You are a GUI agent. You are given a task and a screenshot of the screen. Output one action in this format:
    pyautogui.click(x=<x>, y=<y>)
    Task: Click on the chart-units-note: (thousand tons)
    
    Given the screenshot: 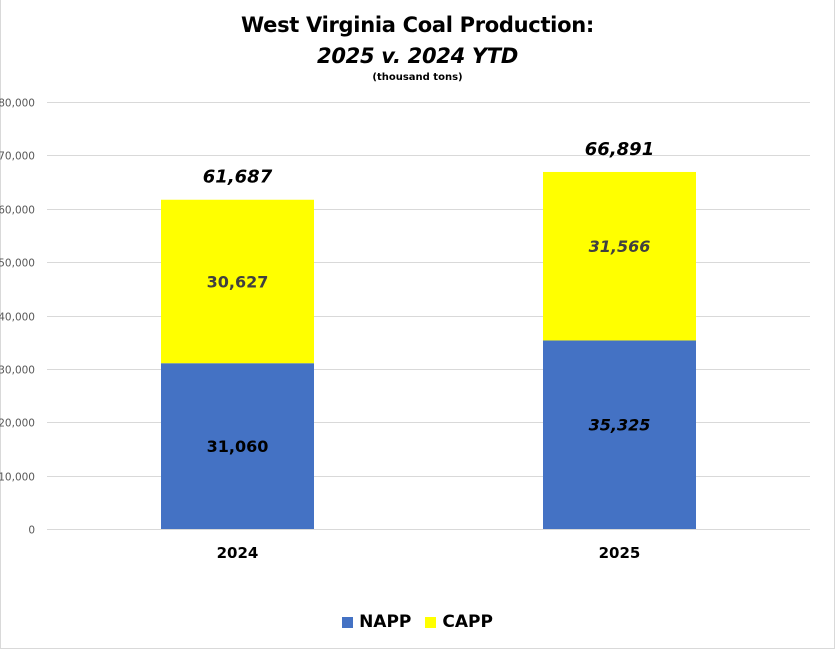 What is the action you would take?
    pyautogui.click(x=417, y=77)
    